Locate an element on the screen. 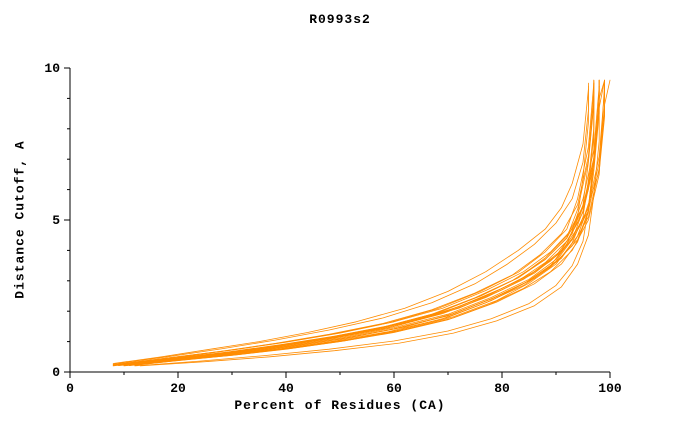 The image size is (680, 440). x-axis-label: Percent of Residues (CA) is located at coordinates (340, 405).